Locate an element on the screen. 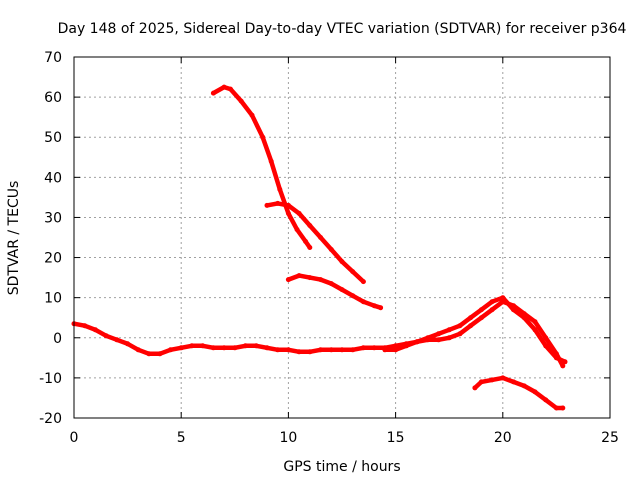 The height and width of the screenshot is (480, 640). x-tick-label: 0 is located at coordinates (74, 438).